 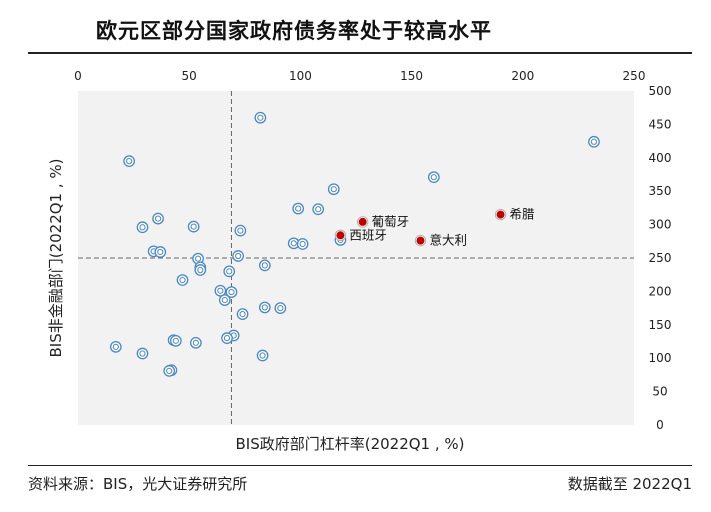 What do you see at coordinates (360, 53) in the screenshot?
I see `title-rule` at bounding box center [360, 53].